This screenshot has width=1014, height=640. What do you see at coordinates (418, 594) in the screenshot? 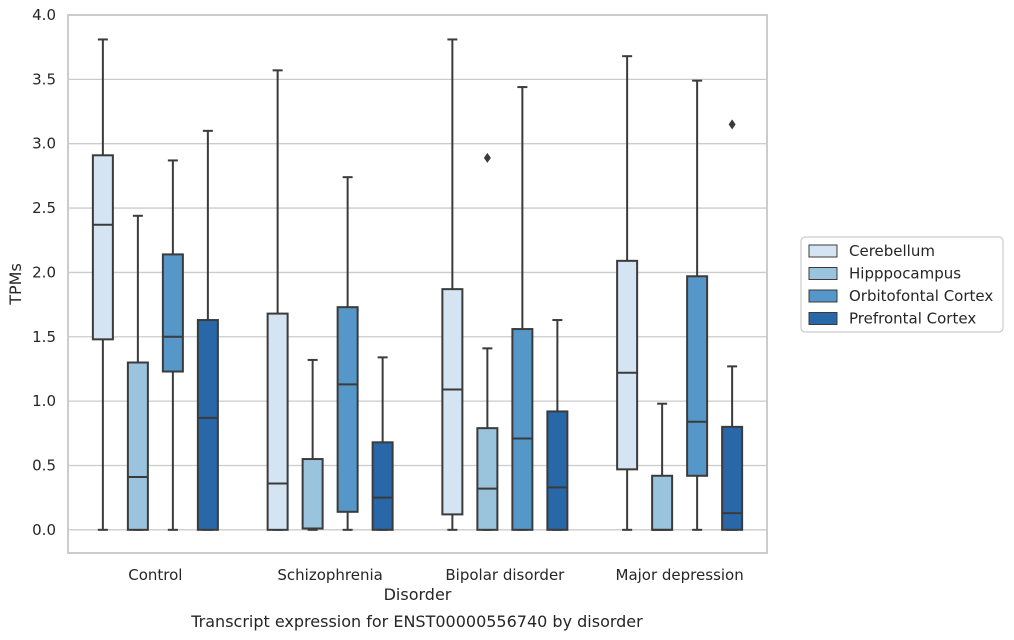
I see `x-axis-label: Disorder` at bounding box center [418, 594].